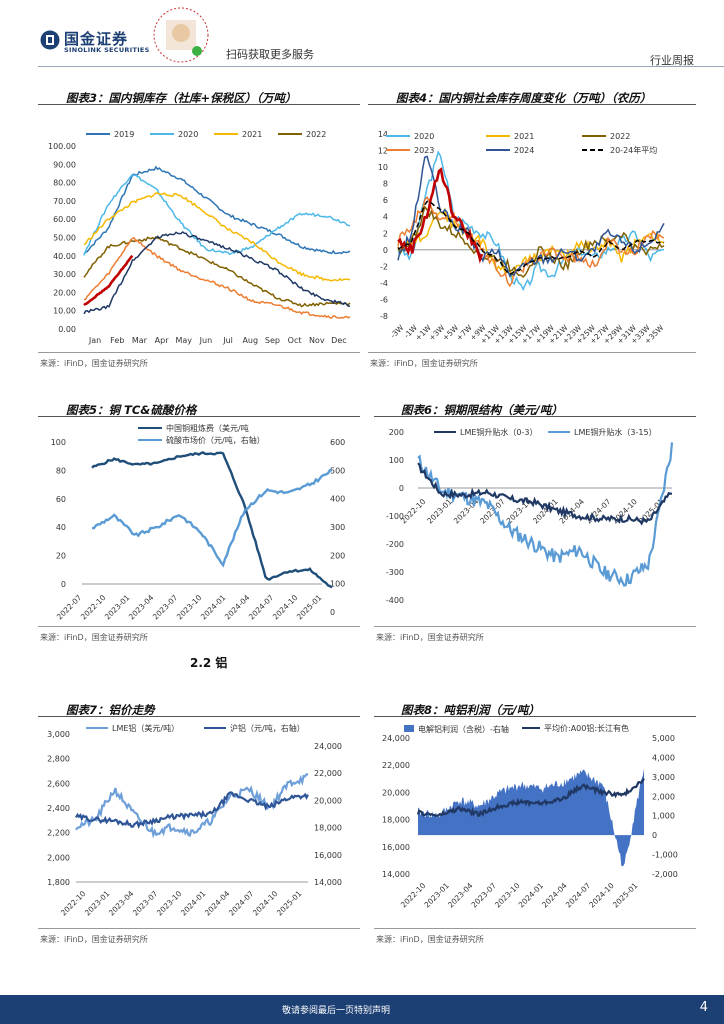 This screenshot has height=1024, width=724. Describe the element at coordinates (381, 66) in the screenshot. I see `header-divider` at that location.